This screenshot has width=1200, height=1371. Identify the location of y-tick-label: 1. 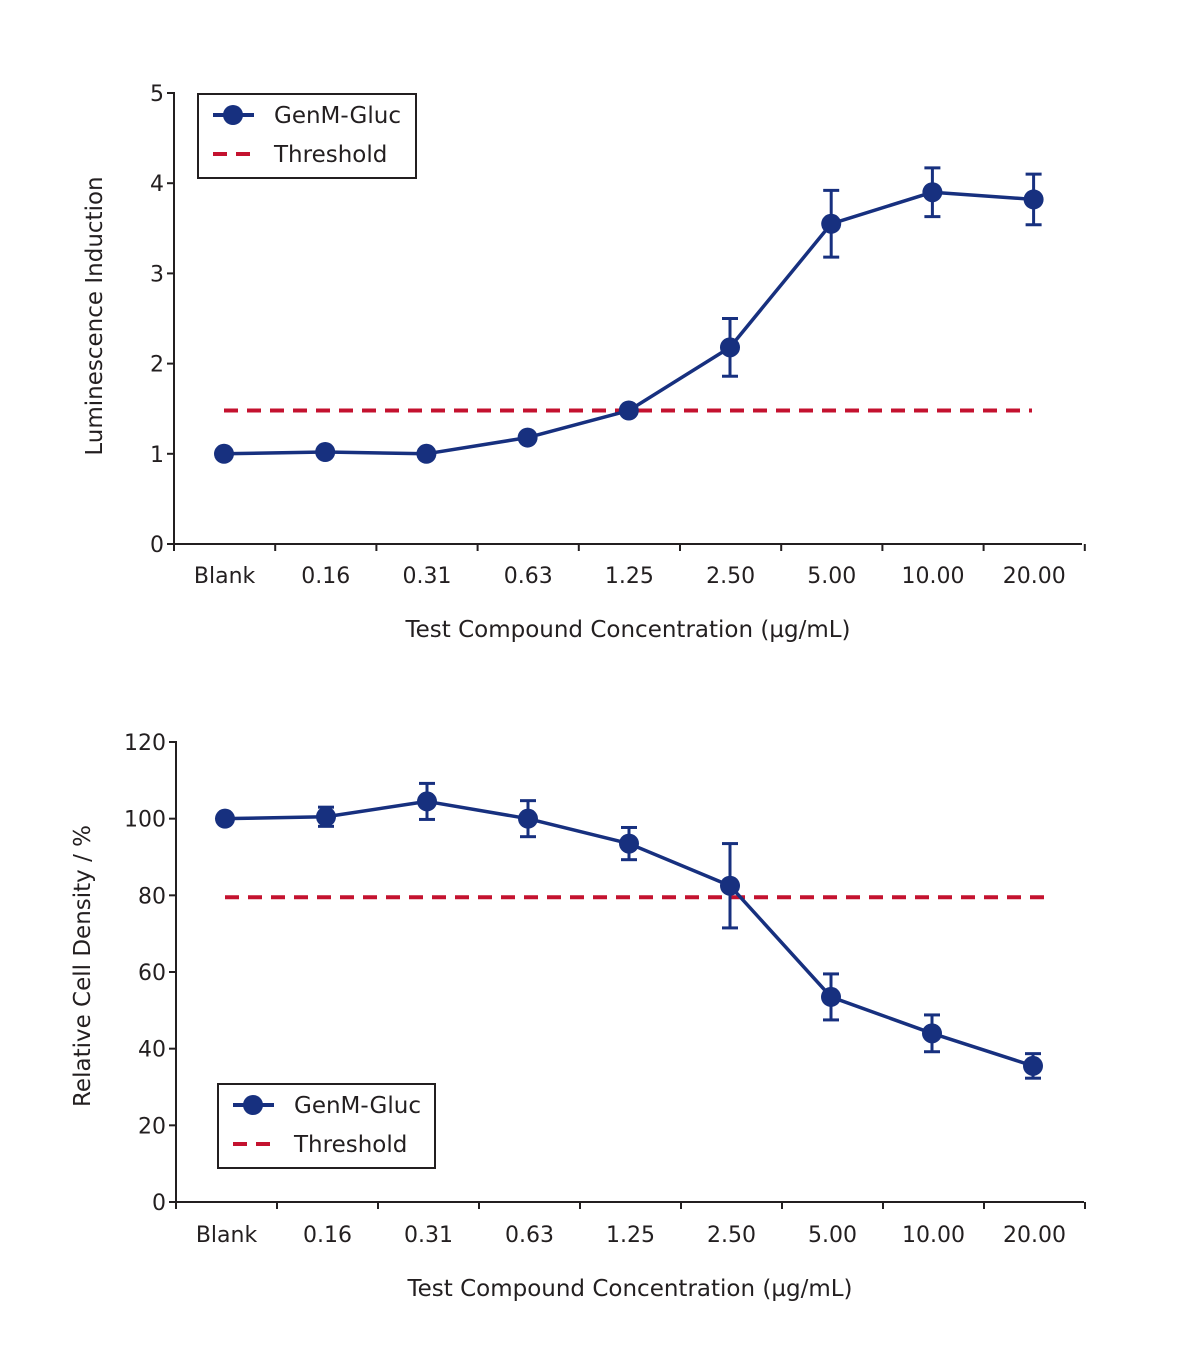
(157, 455).